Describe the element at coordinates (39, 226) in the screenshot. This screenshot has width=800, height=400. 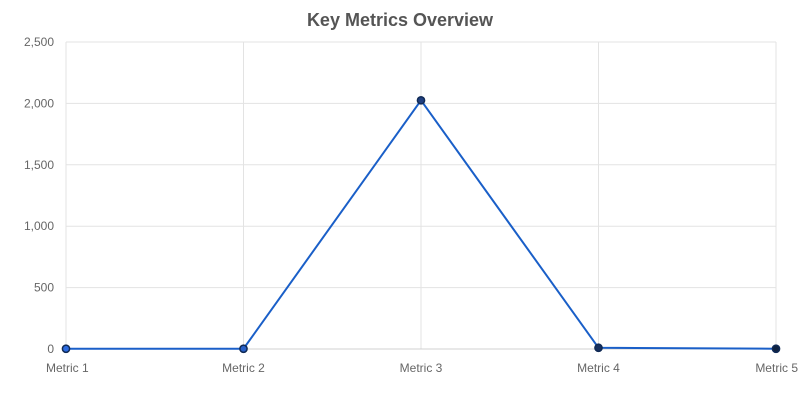
I see `y-tick-label: 1,000` at that location.